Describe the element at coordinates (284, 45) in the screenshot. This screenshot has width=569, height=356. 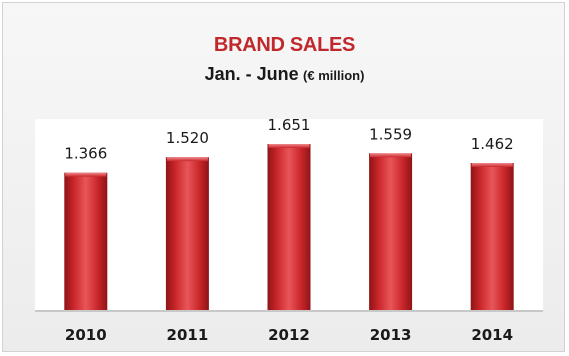
I see `chart-title: BRAND SALES` at that location.